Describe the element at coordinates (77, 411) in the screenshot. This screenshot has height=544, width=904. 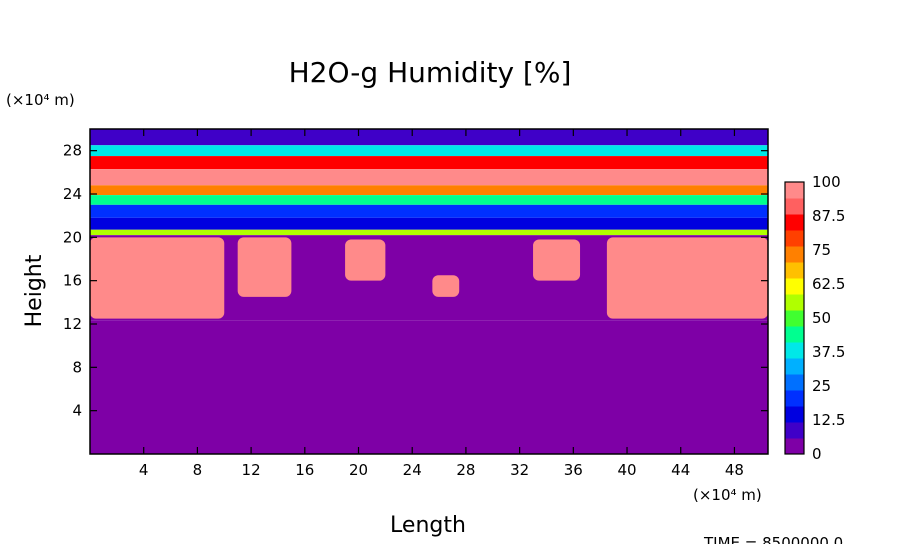
I see `y-tick-label-0: 4` at that location.